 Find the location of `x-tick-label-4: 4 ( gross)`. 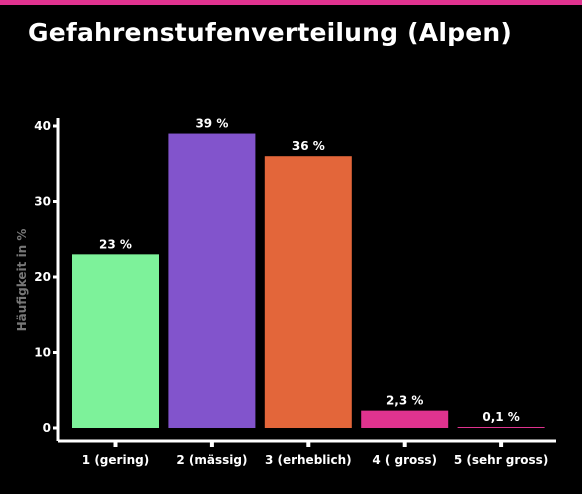

x-tick-label-4: 4 ( gross) is located at coordinates (404, 460).